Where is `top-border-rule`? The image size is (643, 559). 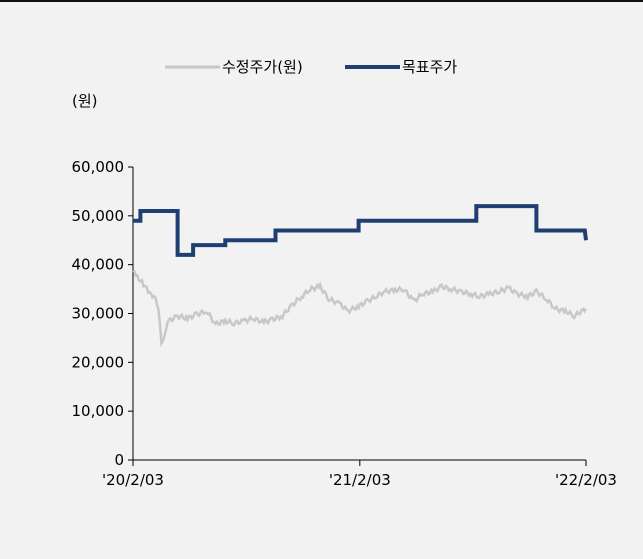
top-border-rule is located at coordinates (321, 1).